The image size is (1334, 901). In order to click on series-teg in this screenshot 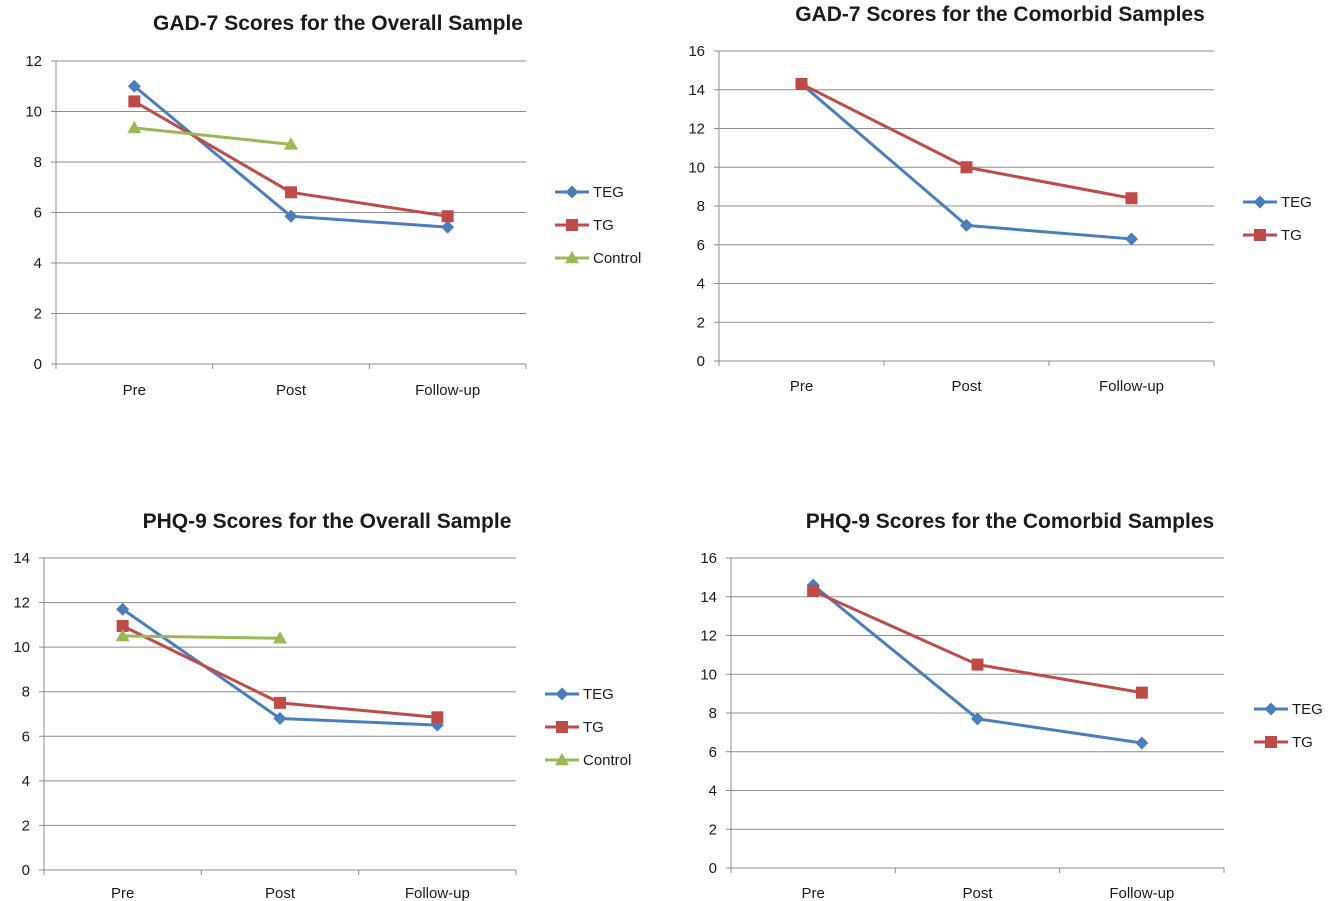, I will do `click(291, 156)`.